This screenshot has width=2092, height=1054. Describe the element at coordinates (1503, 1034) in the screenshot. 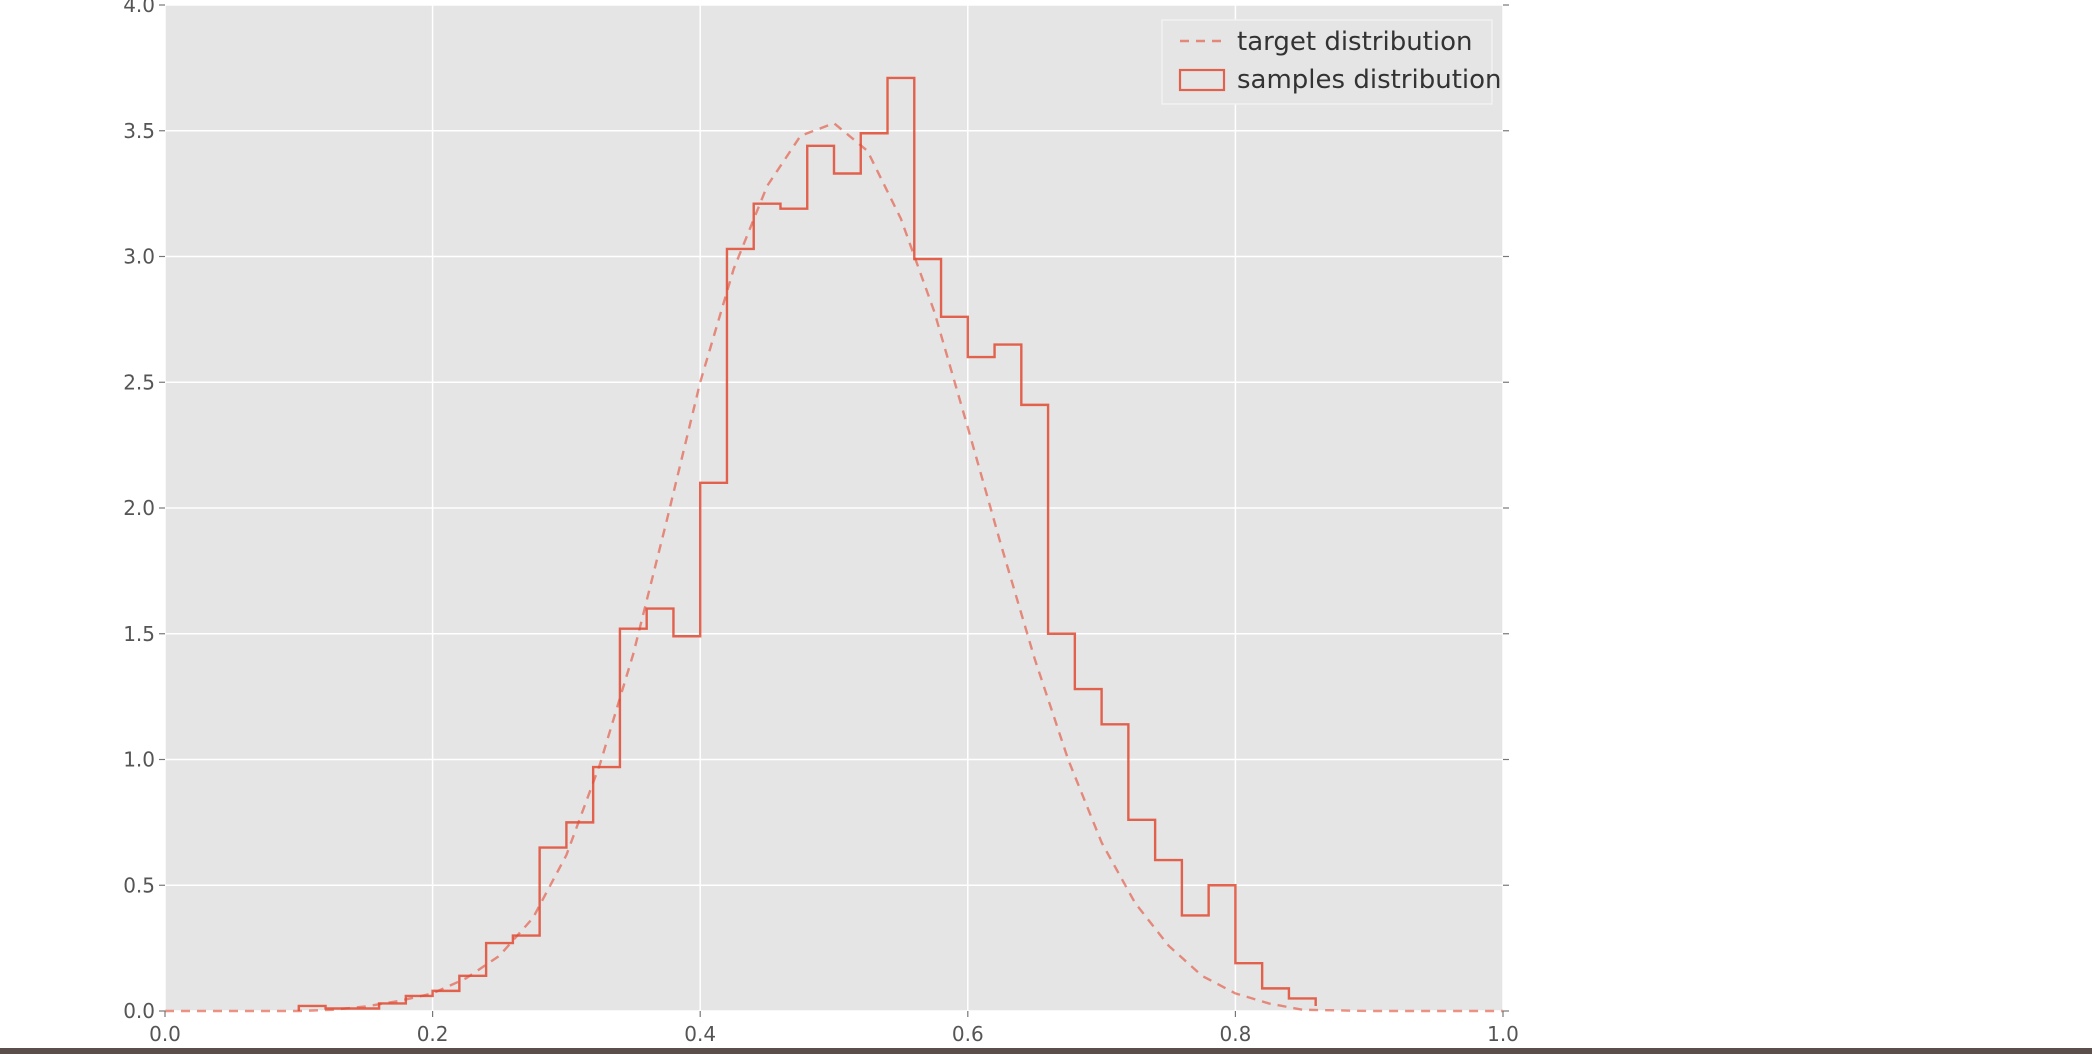

I see `x-tick-label: 1.0` at that location.